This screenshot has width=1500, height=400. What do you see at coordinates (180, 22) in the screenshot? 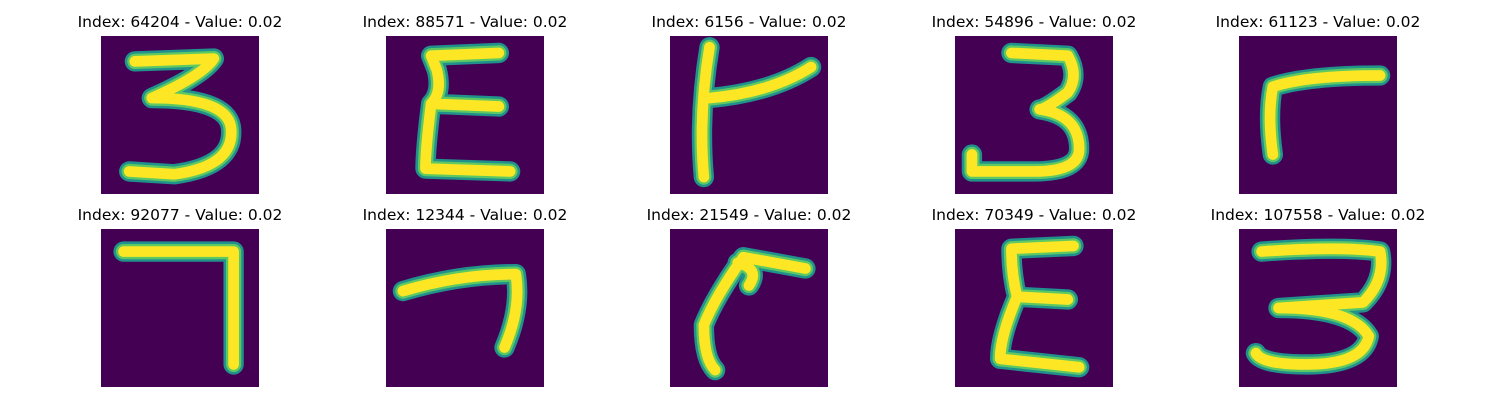
I see `panel-title: Index: 64204 - Value: 0.02` at bounding box center [180, 22].